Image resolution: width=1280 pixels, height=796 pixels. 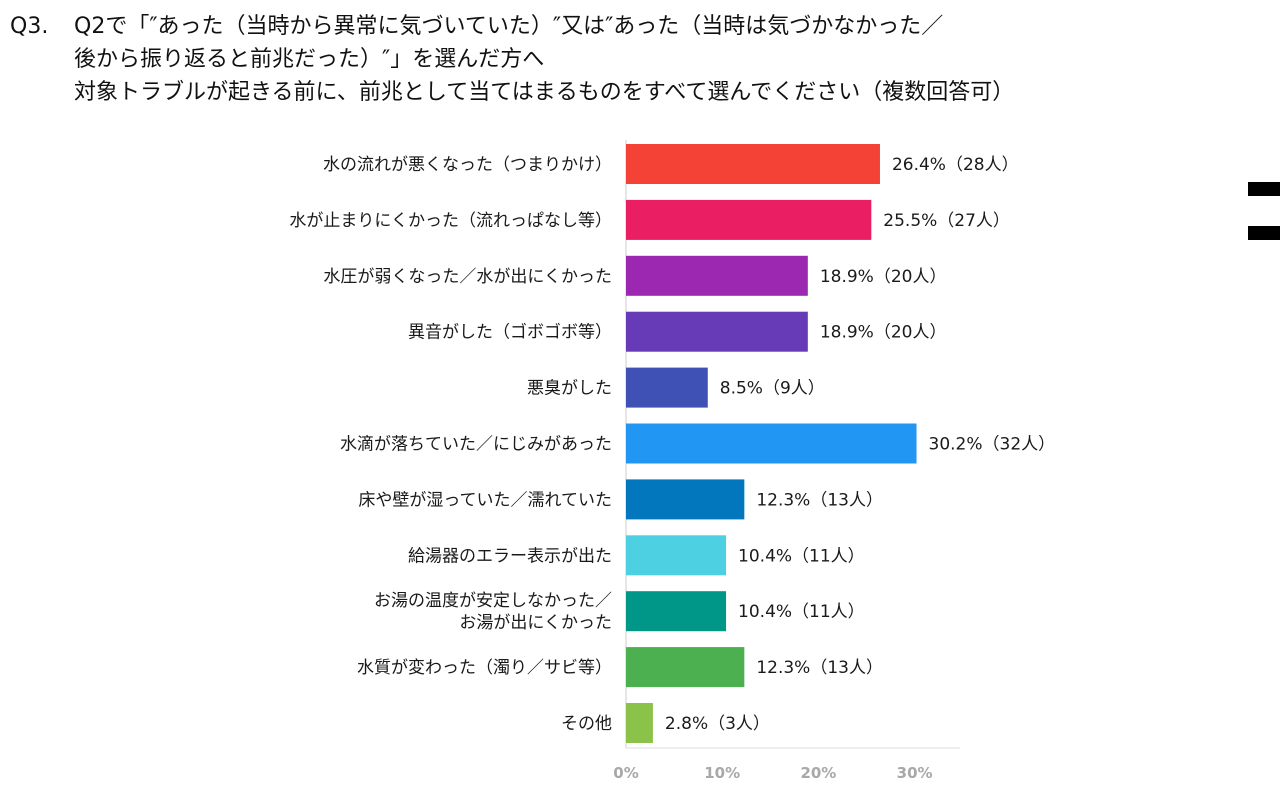 I want to click on category-label-4: 異音がした（ゴボゴボ等）, so click(x=510, y=332).